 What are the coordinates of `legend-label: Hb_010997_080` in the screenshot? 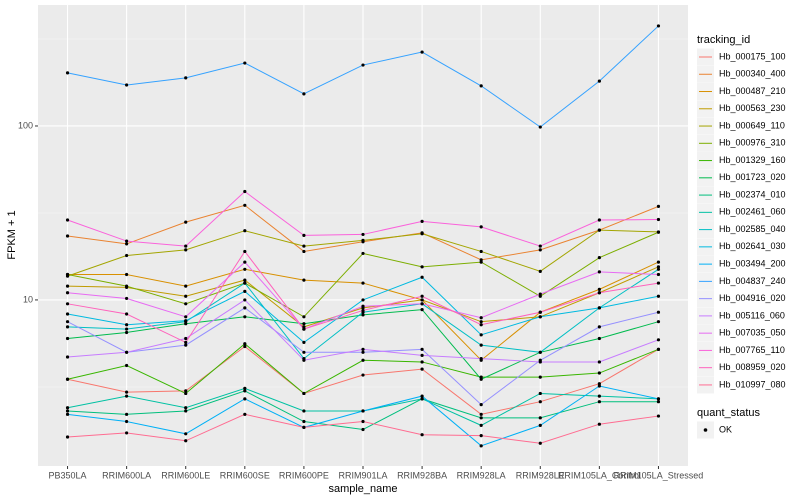 It's located at (752, 384).